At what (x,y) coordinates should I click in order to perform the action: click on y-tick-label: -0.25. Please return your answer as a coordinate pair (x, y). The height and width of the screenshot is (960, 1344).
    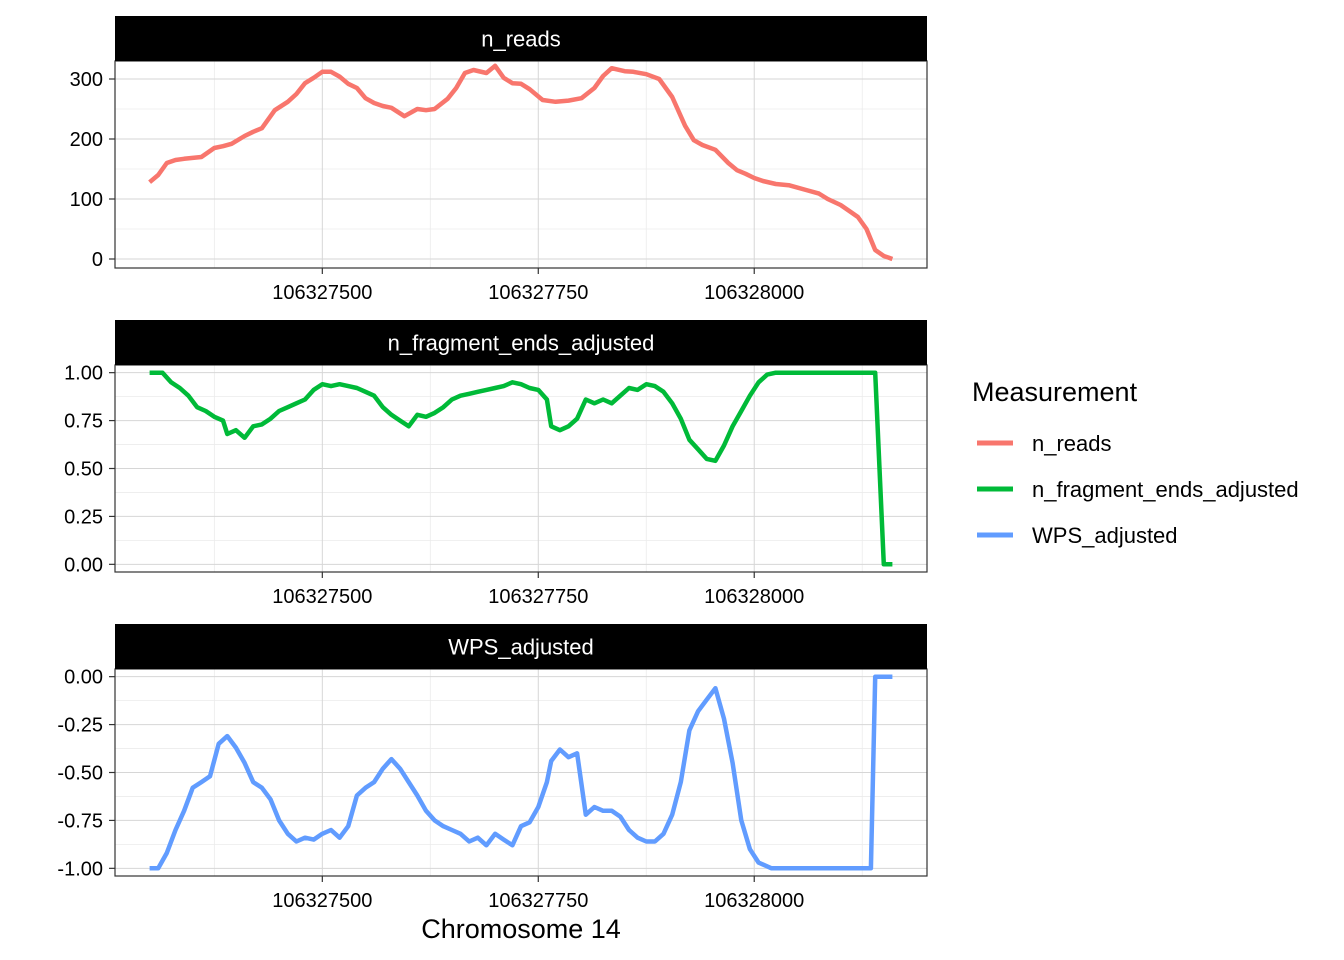
    Looking at the image, I should click on (80, 726).